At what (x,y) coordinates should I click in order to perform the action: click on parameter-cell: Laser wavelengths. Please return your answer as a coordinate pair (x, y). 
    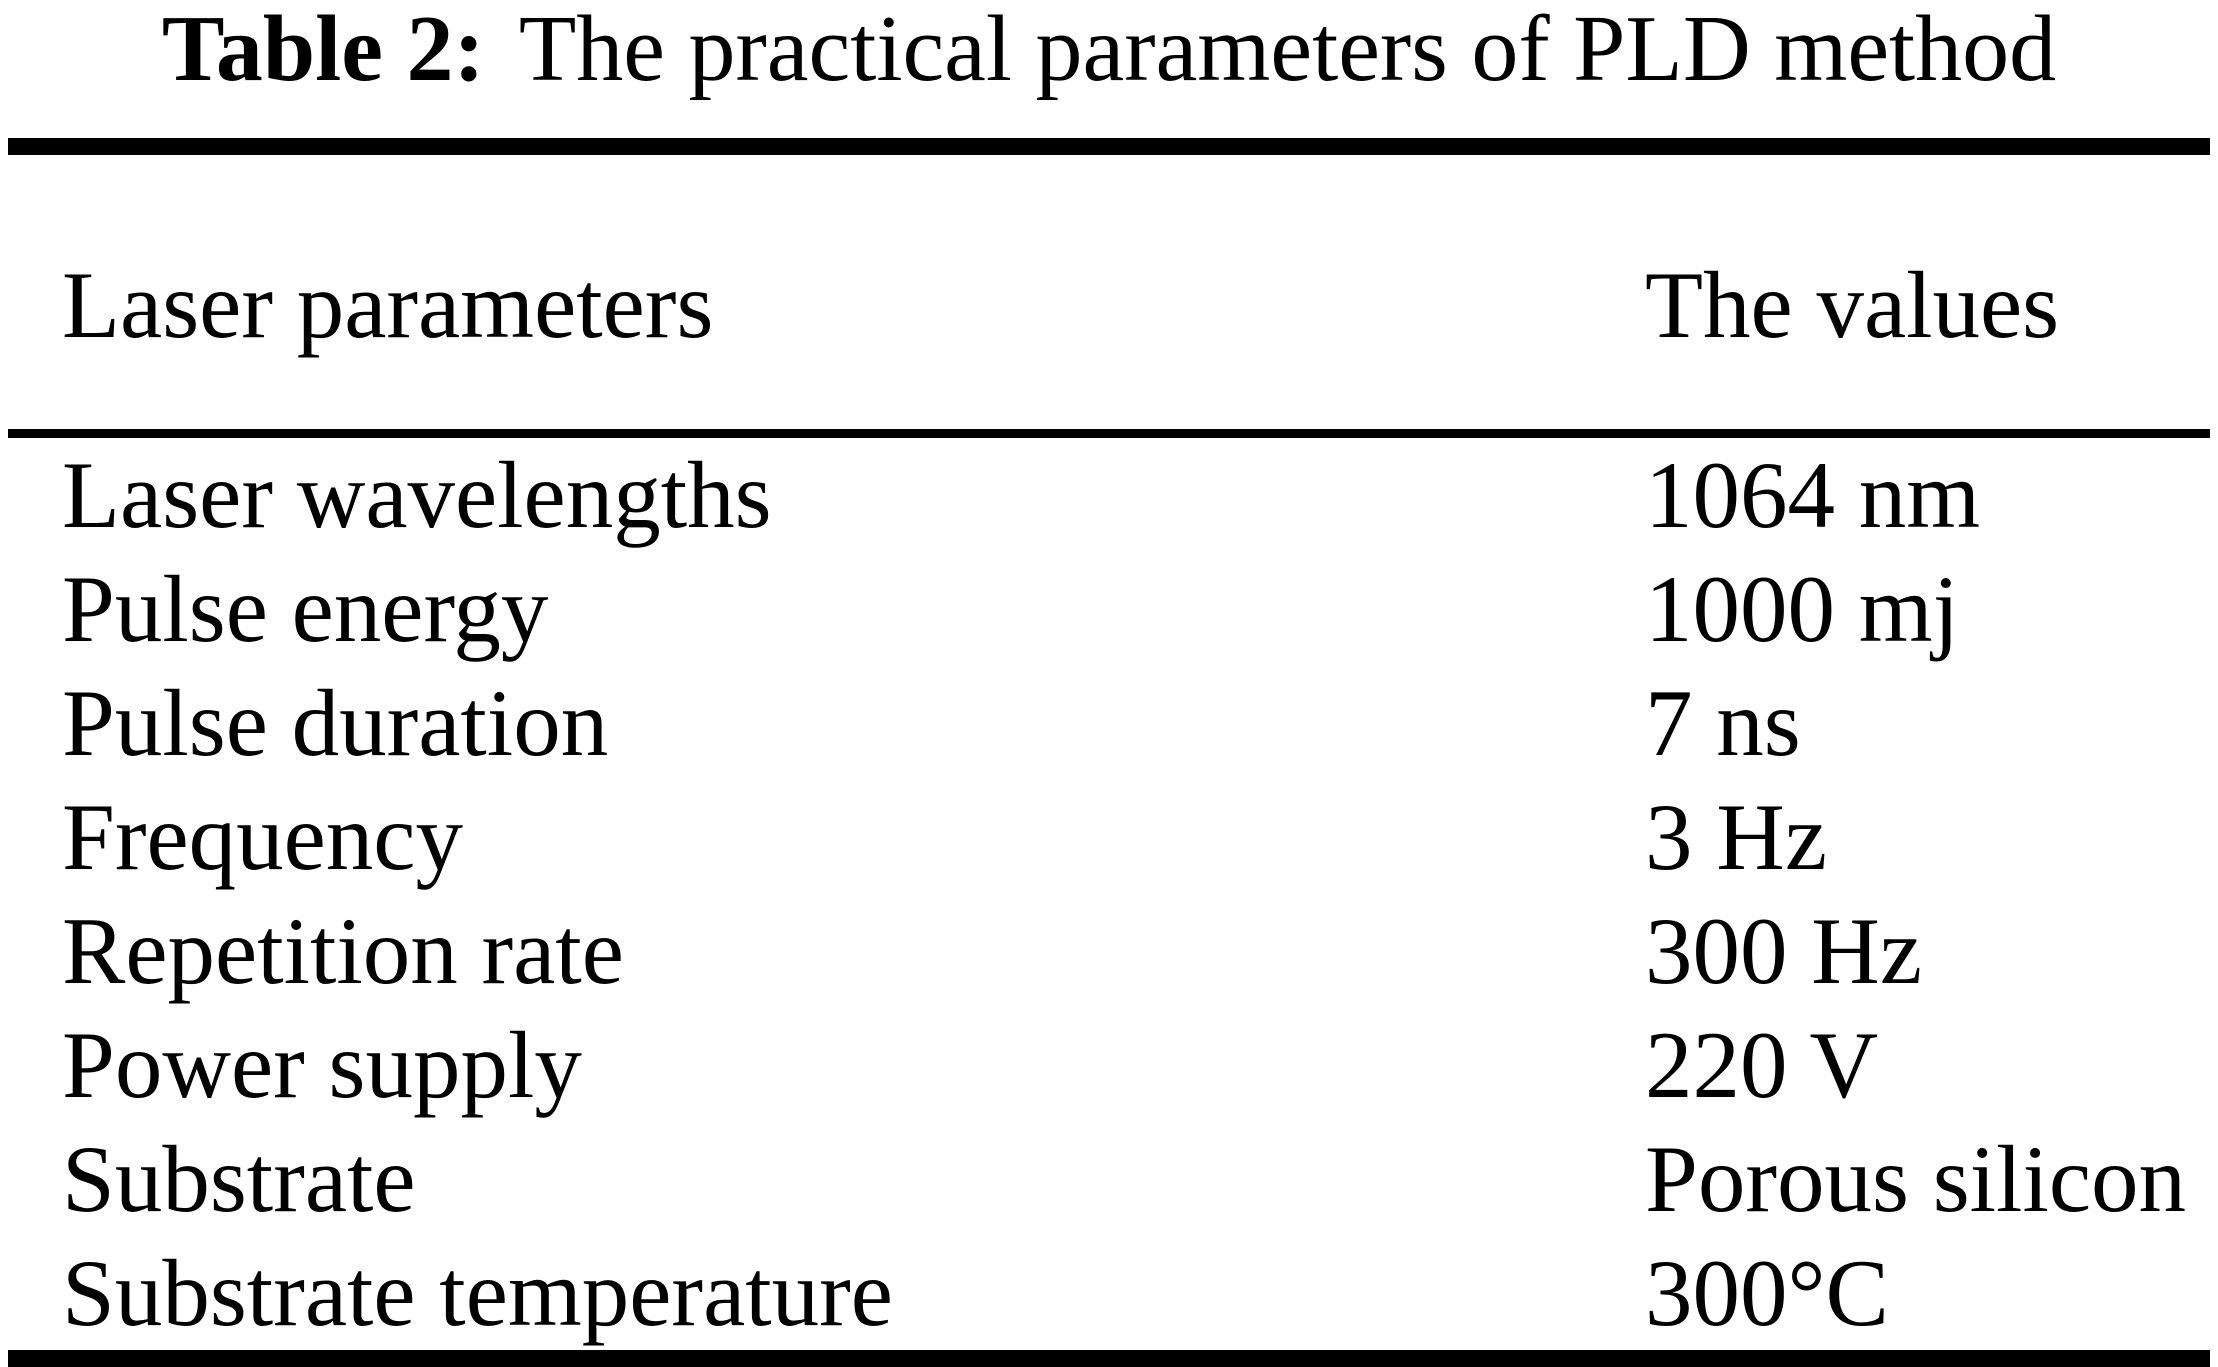
    Looking at the image, I should click on (417, 494).